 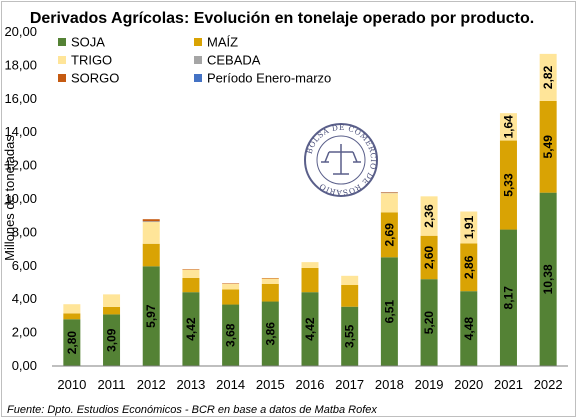 What do you see at coordinates (269, 78) in the screenshot?
I see `legend-label: Período Enero-marzo` at bounding box center [269, 78].